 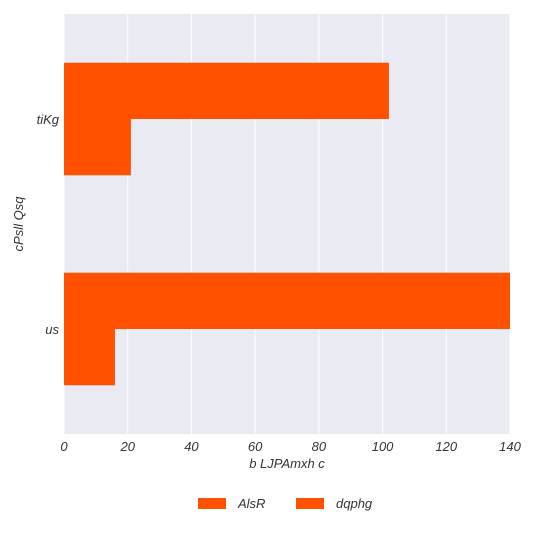 What do you see at coordinates (287, 300) in the screenshot?
I see `bar-AlsR-us` at bounding box center [287, 300].